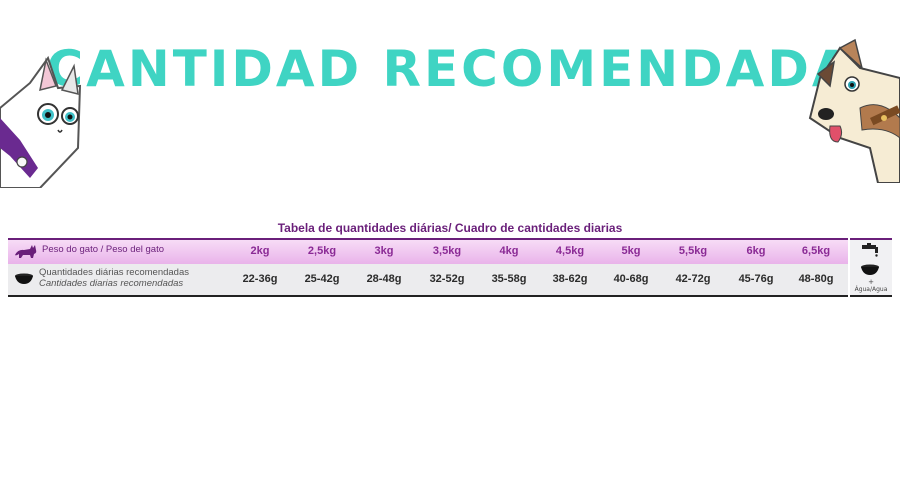 The height and width of the screenshot is (491, 900). I want to click on weight-cell: 3,5kg, so click(447, 251).